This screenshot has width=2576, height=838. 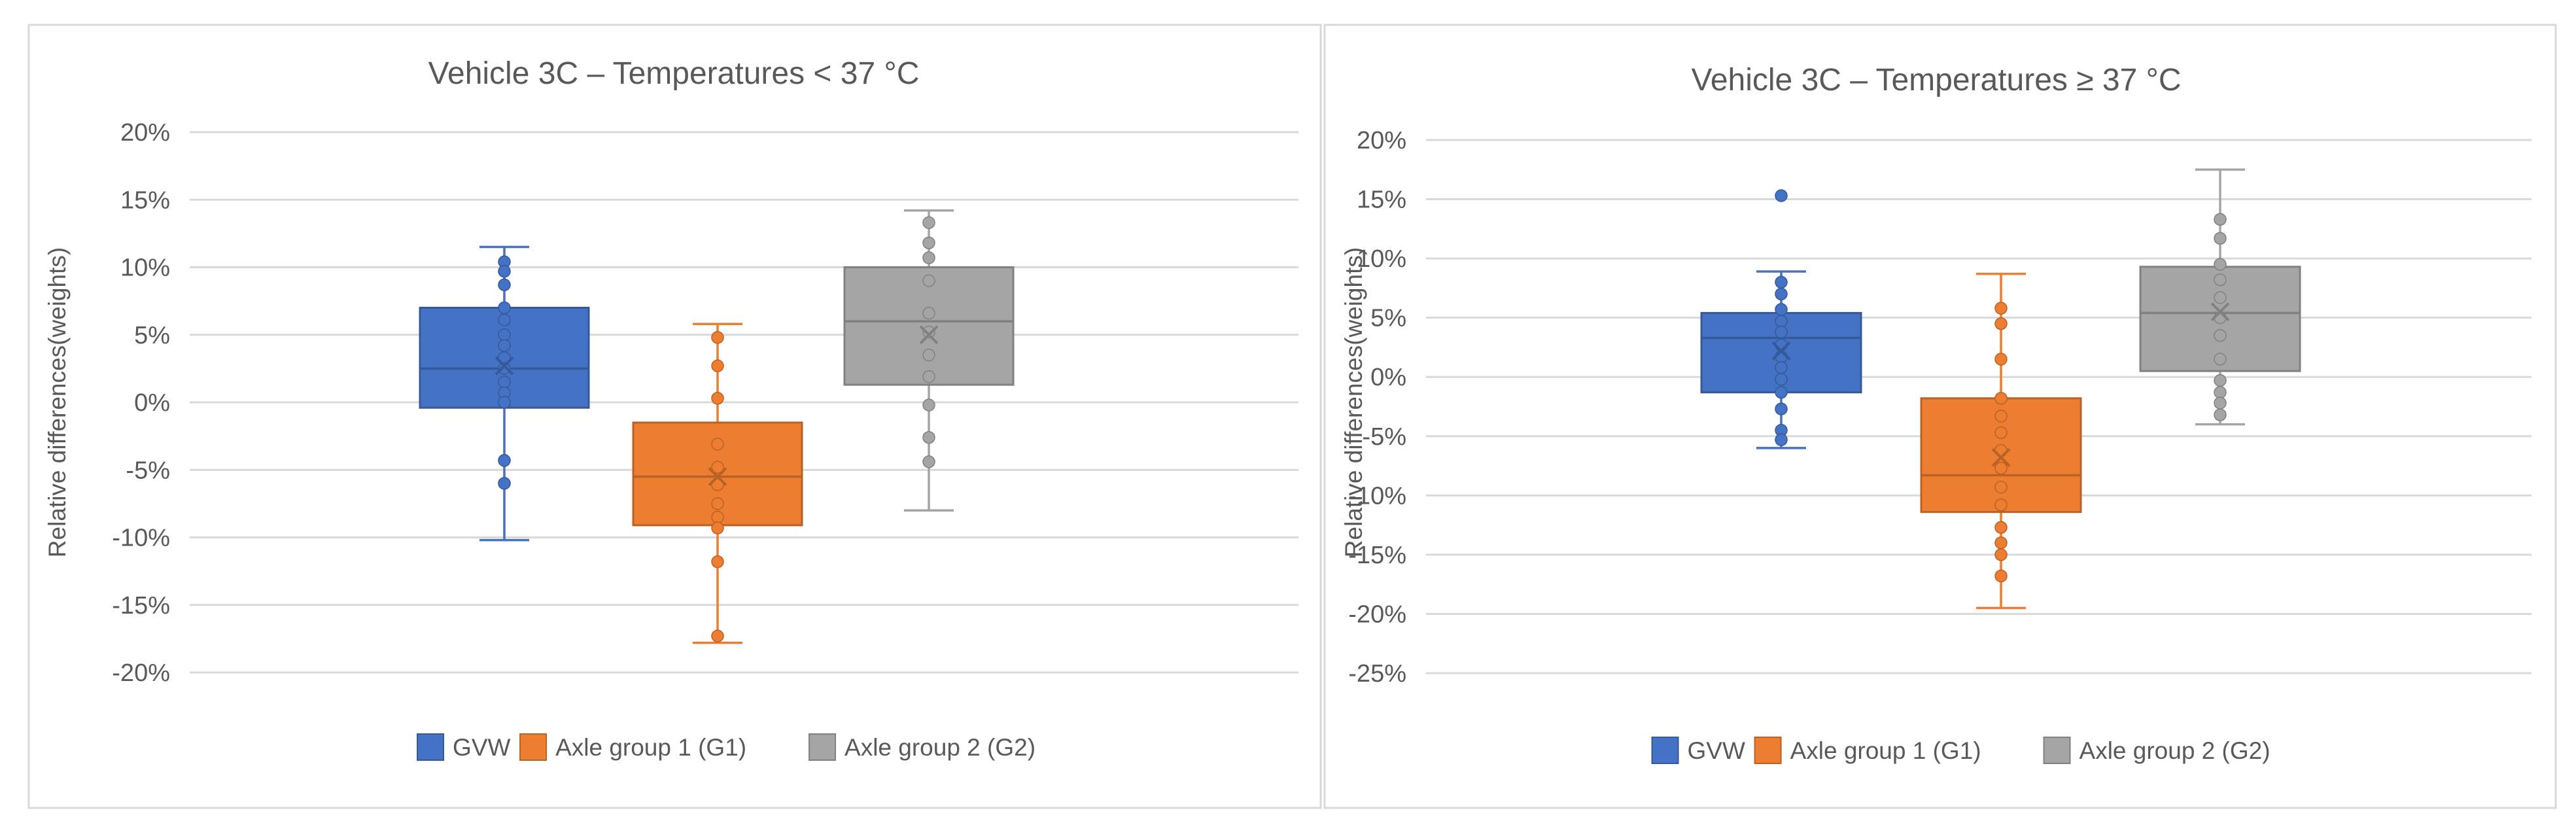 What do you see at coordinates (632, 747) in the screenshot?
I see `legend-item-2: Axle group 1 (G1)` at bounding box center [632, 747].